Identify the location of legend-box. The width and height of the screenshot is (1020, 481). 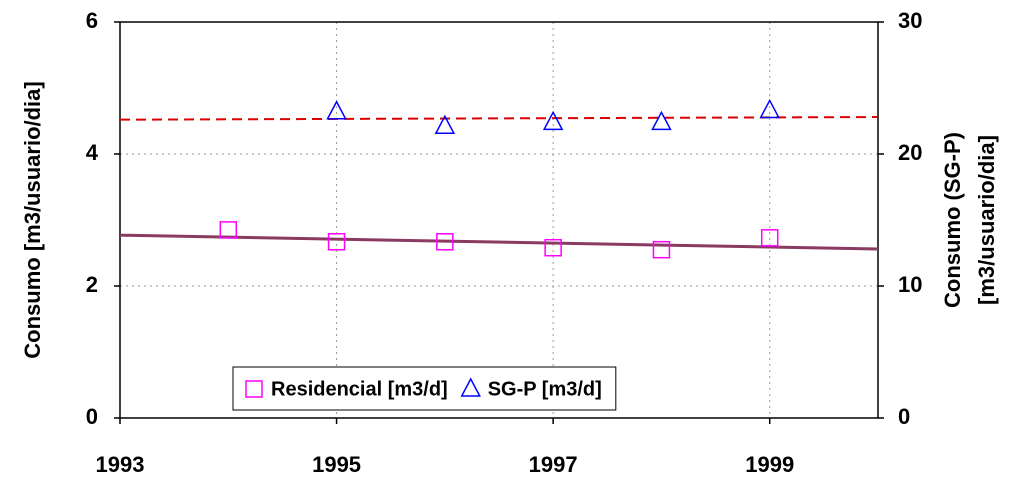
(424, 388).